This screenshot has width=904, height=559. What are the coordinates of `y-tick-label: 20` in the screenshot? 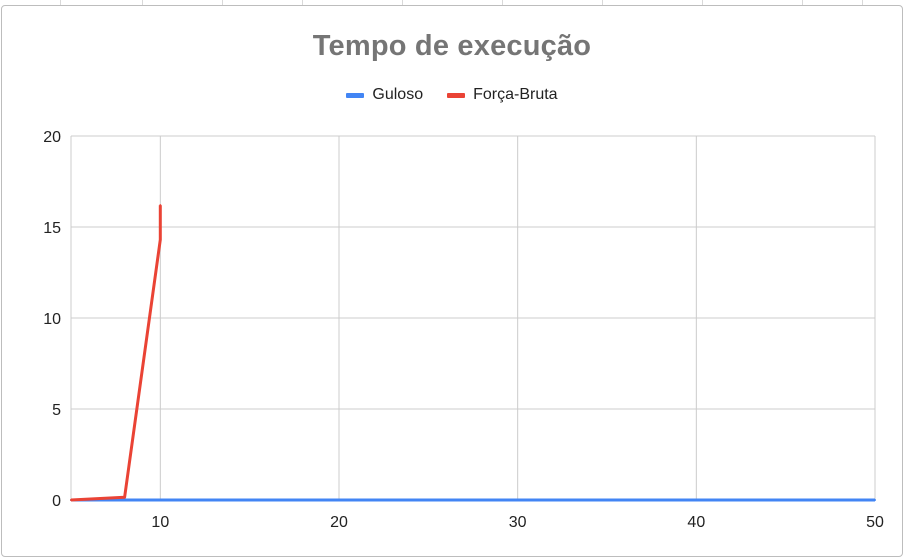 It's located at (52, 137).